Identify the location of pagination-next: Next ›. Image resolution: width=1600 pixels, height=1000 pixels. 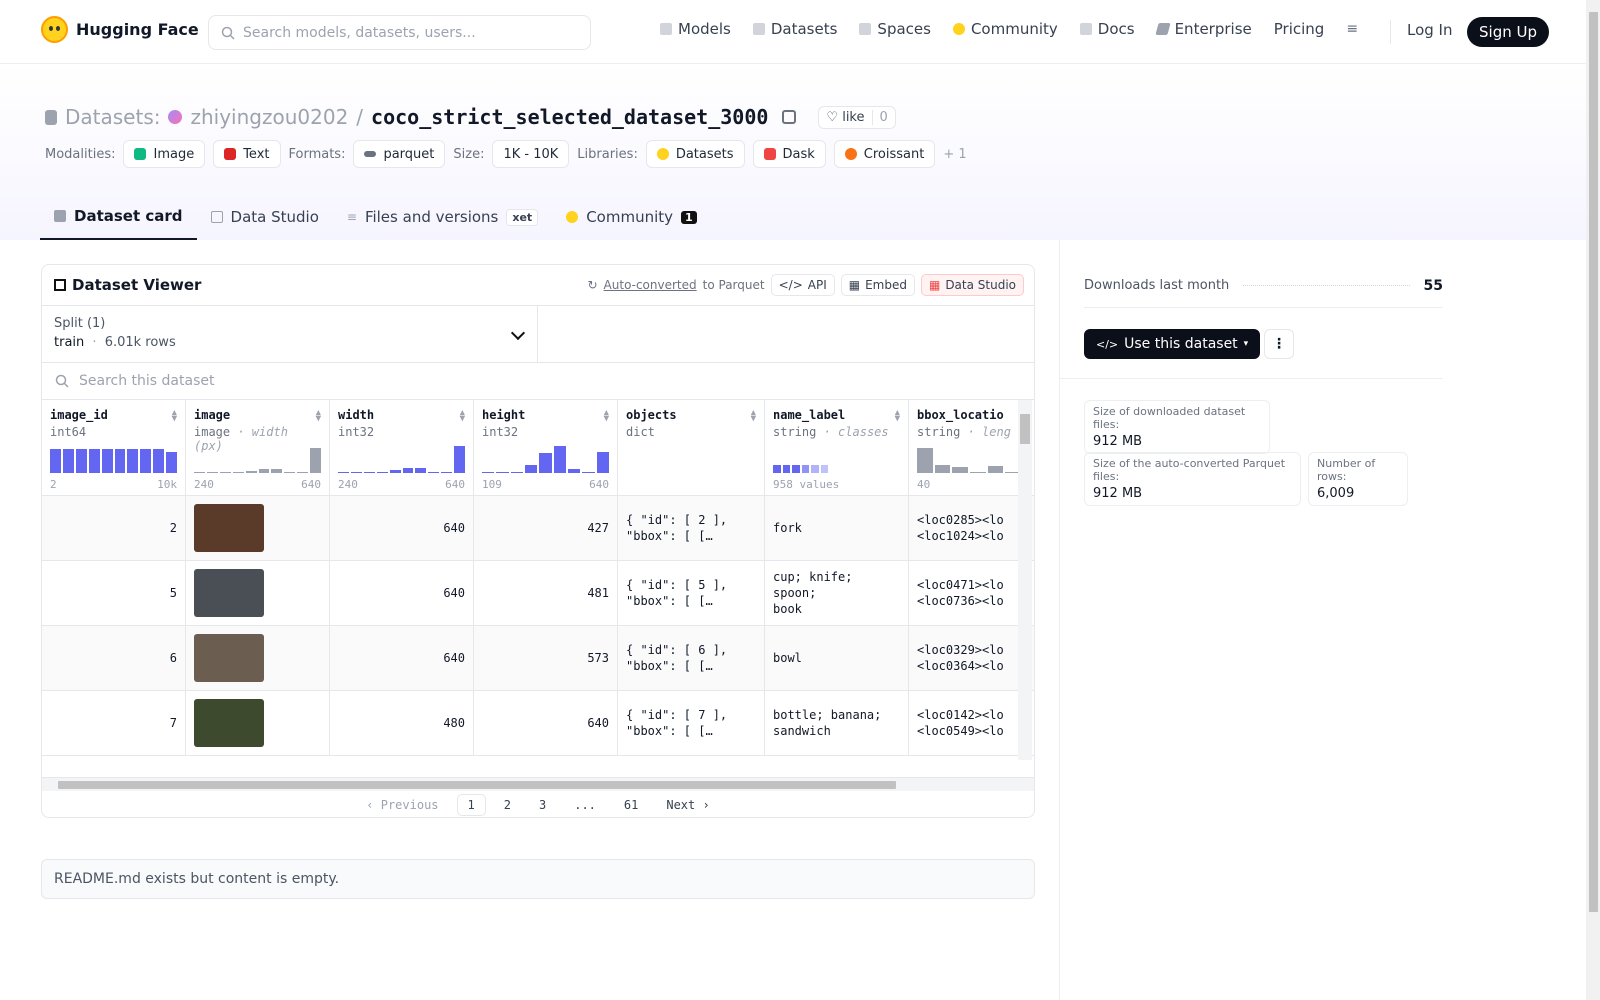
(688, 805).